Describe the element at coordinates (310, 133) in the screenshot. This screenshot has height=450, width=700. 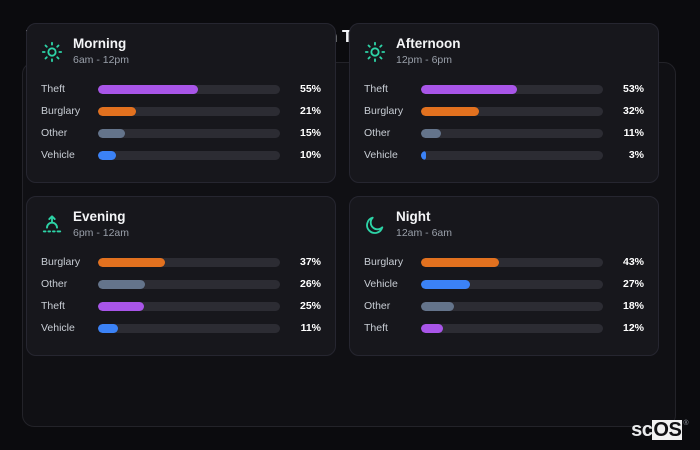
I see `bar-row-value: 15%` at that location.